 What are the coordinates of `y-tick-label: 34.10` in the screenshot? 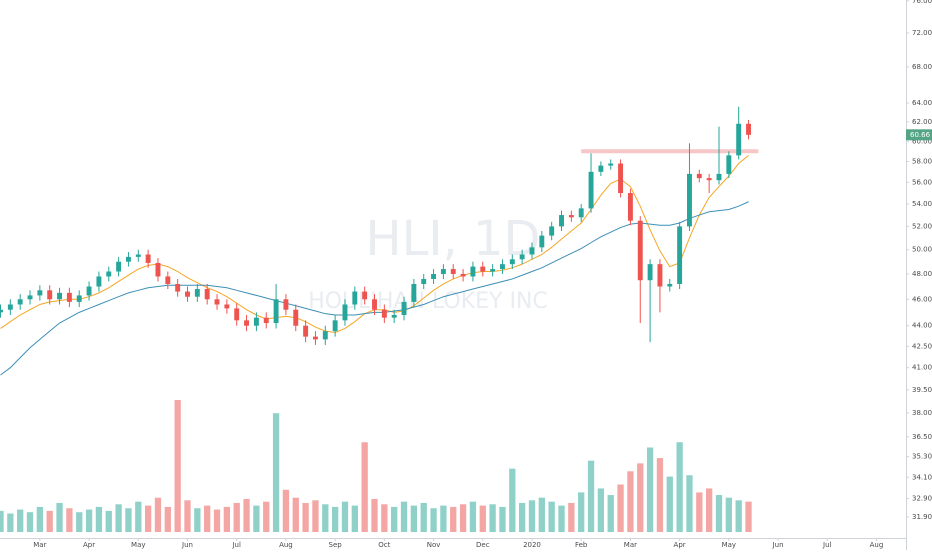 It's located at (922, 477).